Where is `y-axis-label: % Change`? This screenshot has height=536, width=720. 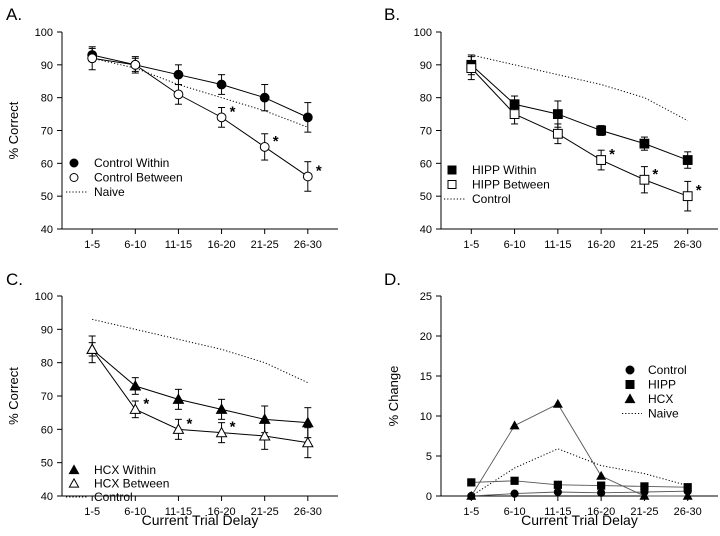 y-axis-label: % Change is located at coordinates (393, 396).